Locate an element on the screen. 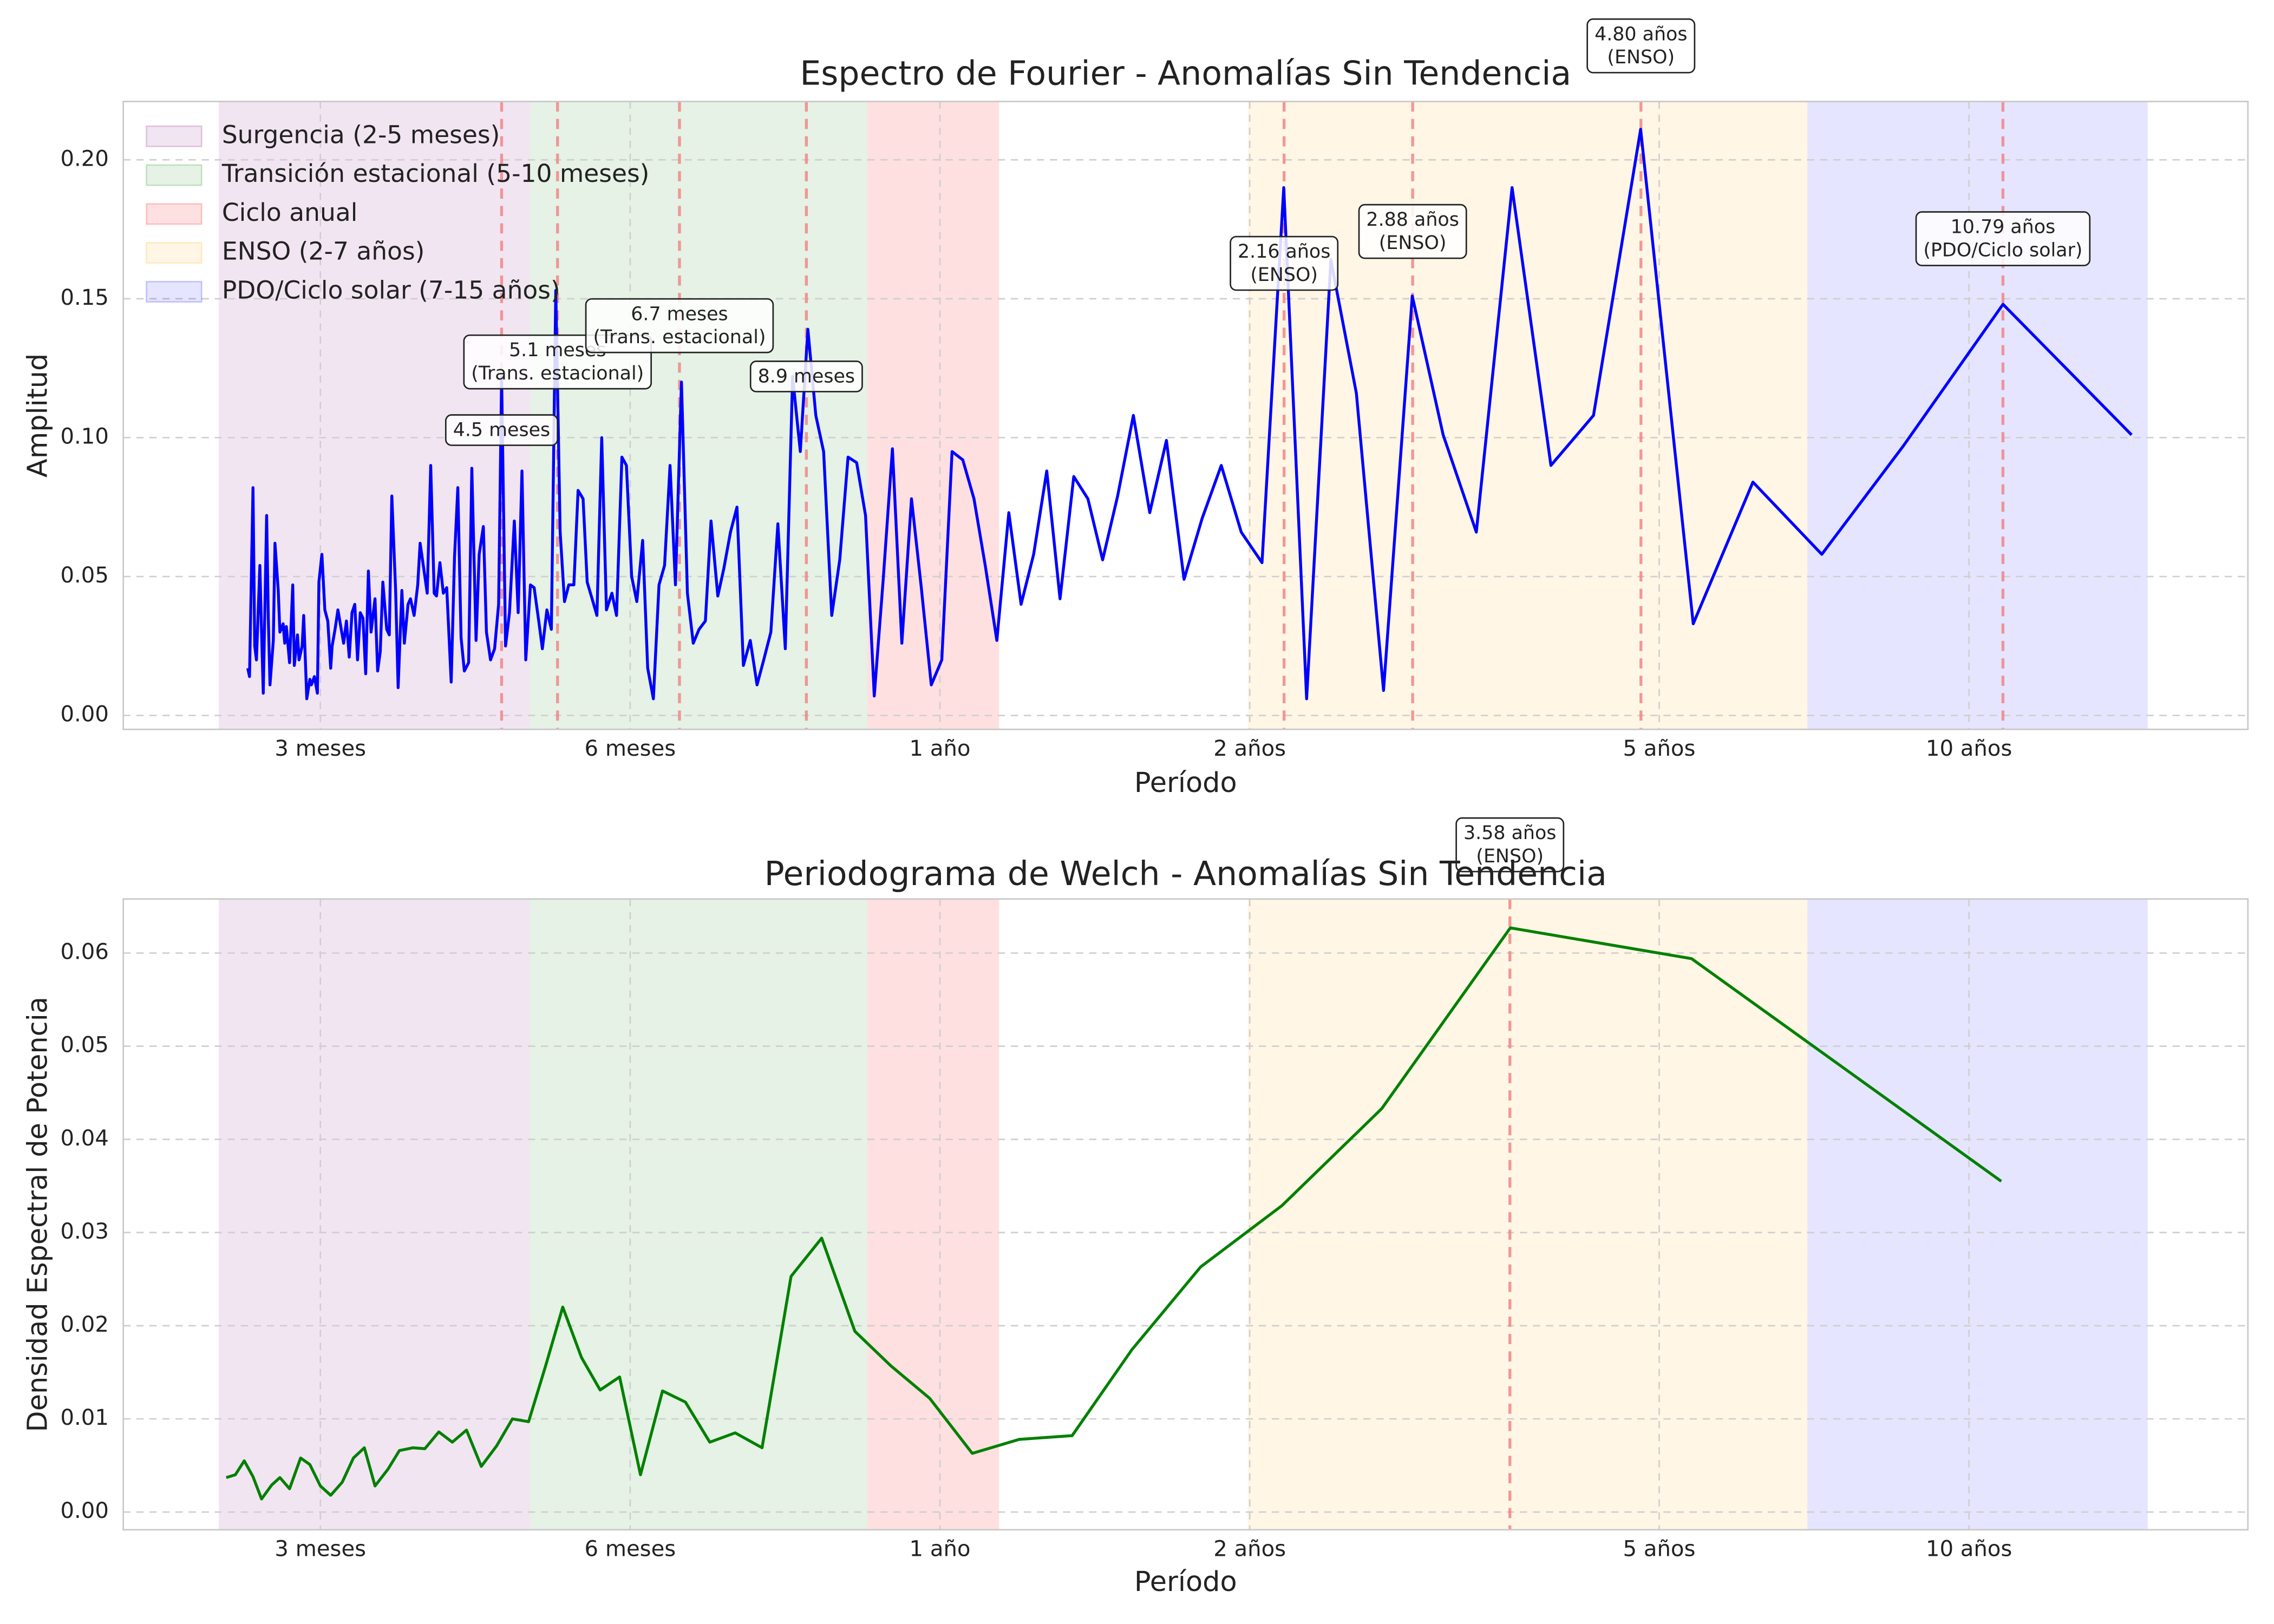 The image size is (2274, 1624). legend-label: Transición estacional (5-10 meses) is located at coordinates (436, 173).